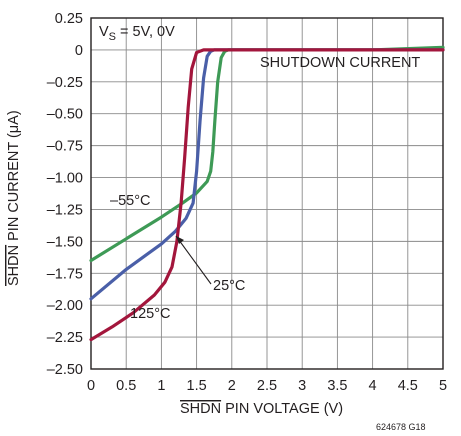 Image resolution: width=461 pixels, height=436 pixels. I want to click on annotation-arrow-25c, so click(193, 260).